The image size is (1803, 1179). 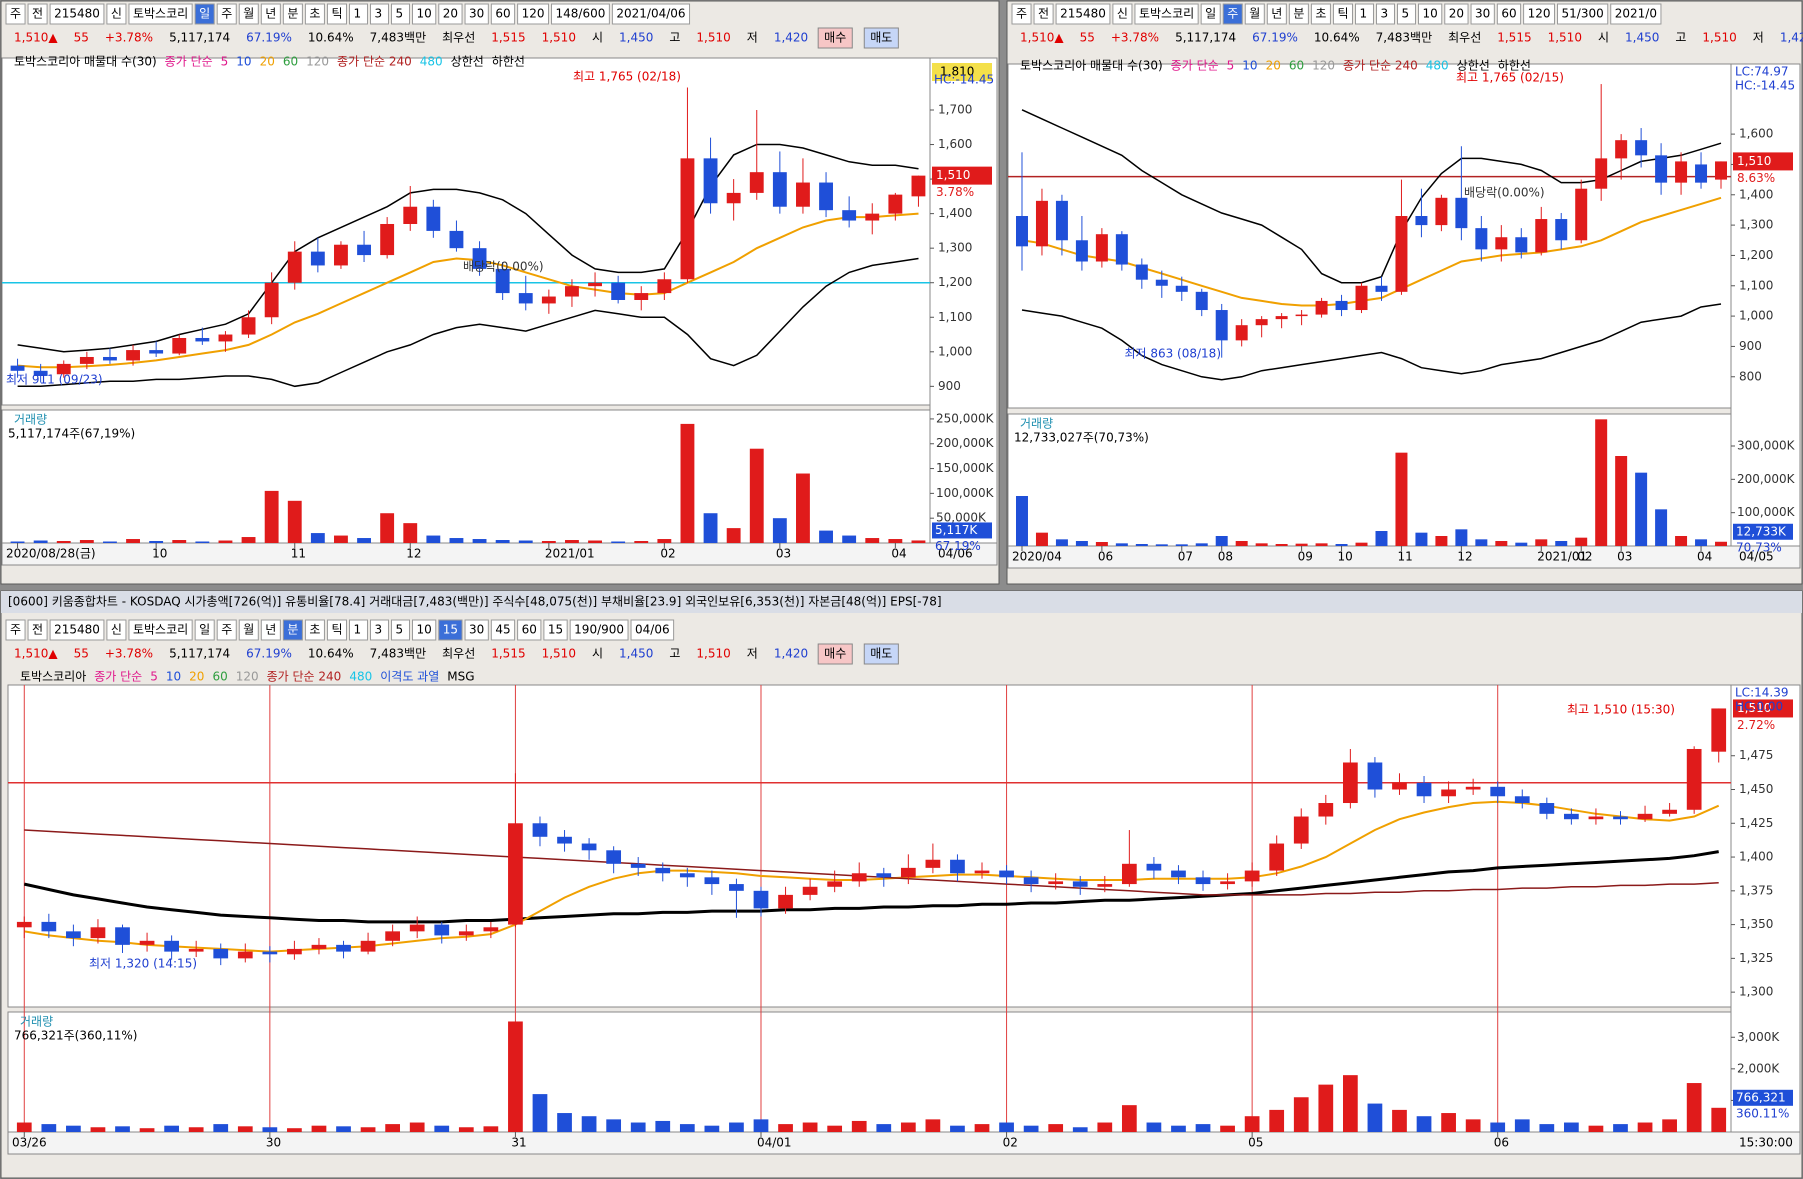 I want to click on toolbar-label: 190/900, so click(x=599, y=630).